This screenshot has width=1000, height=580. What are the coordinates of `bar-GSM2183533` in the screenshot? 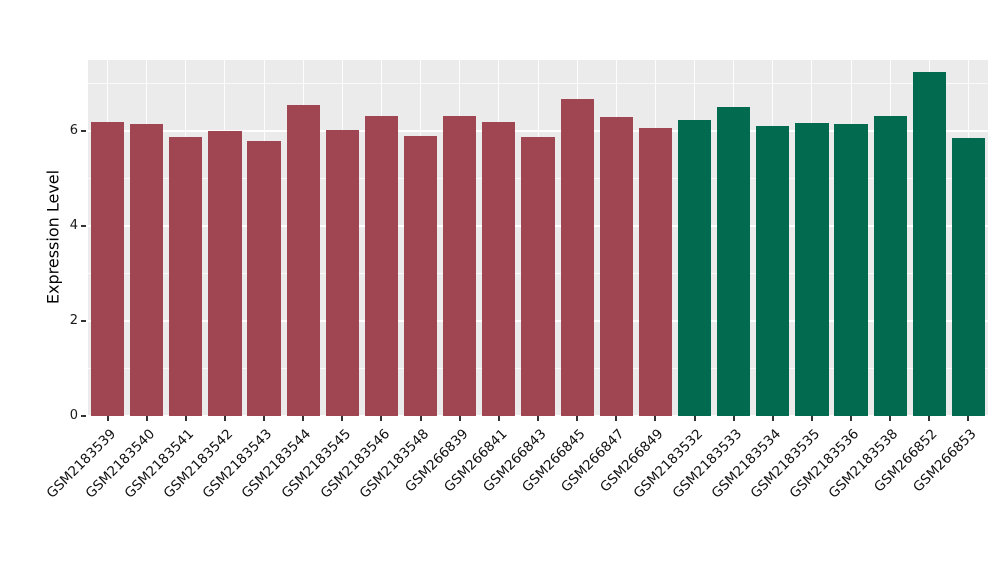 It's located at (734, 261).